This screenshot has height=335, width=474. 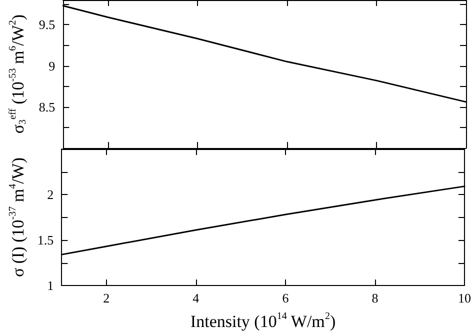 I want to click on x-tick-label: 10, so click(x=464, y=298).